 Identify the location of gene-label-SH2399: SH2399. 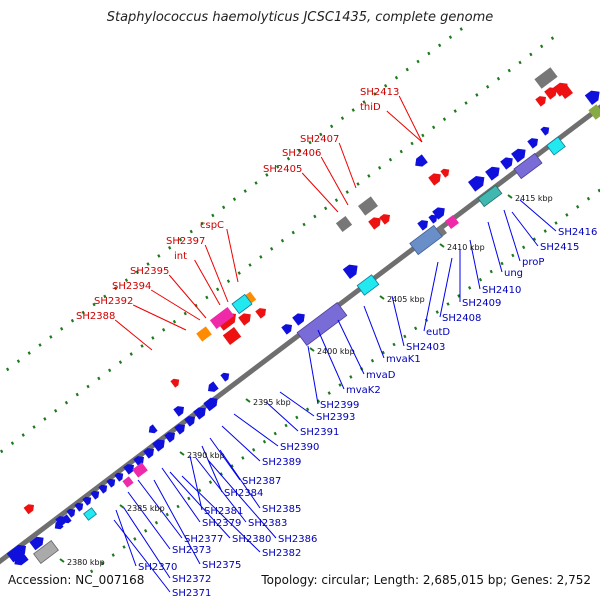
(339, 405).